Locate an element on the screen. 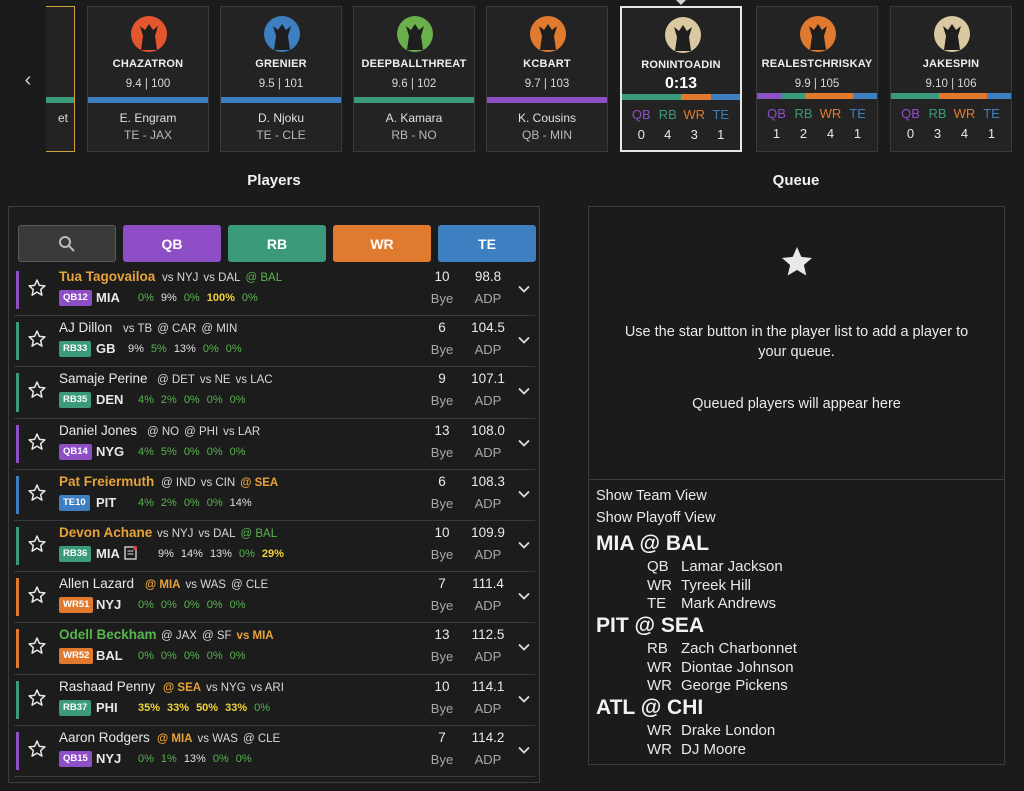 The width and height of the screenshot is (1024, 791). prev-arrow-icon: ‹ is located at coordinates (28, 80).